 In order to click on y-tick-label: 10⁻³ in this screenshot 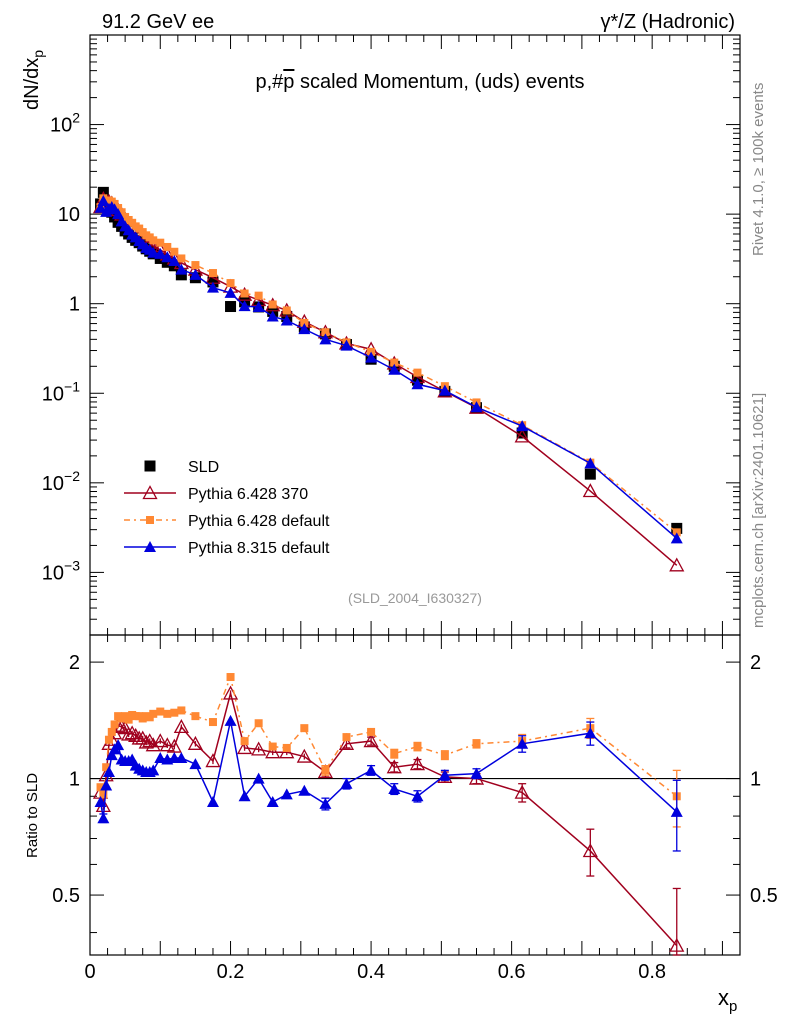, I will do `click(61, 570)`.